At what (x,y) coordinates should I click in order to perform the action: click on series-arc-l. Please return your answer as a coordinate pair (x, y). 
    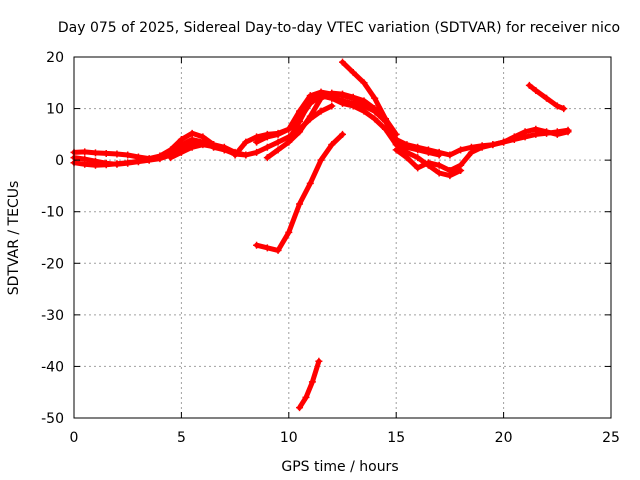
    Looking at the image, I should click on (299, 192).